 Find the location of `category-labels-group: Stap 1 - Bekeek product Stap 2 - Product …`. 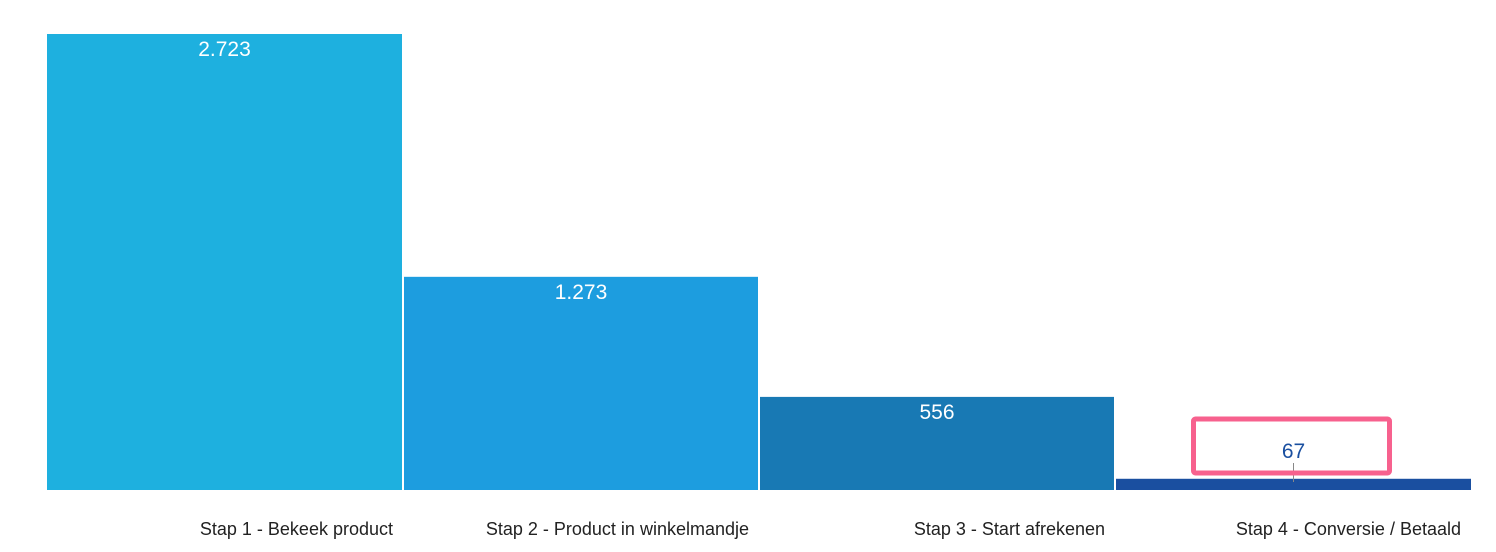

category-labels-group: Stap 1 - Bekeek product Stap 2 - Product … is located at coordinates (830, 529).